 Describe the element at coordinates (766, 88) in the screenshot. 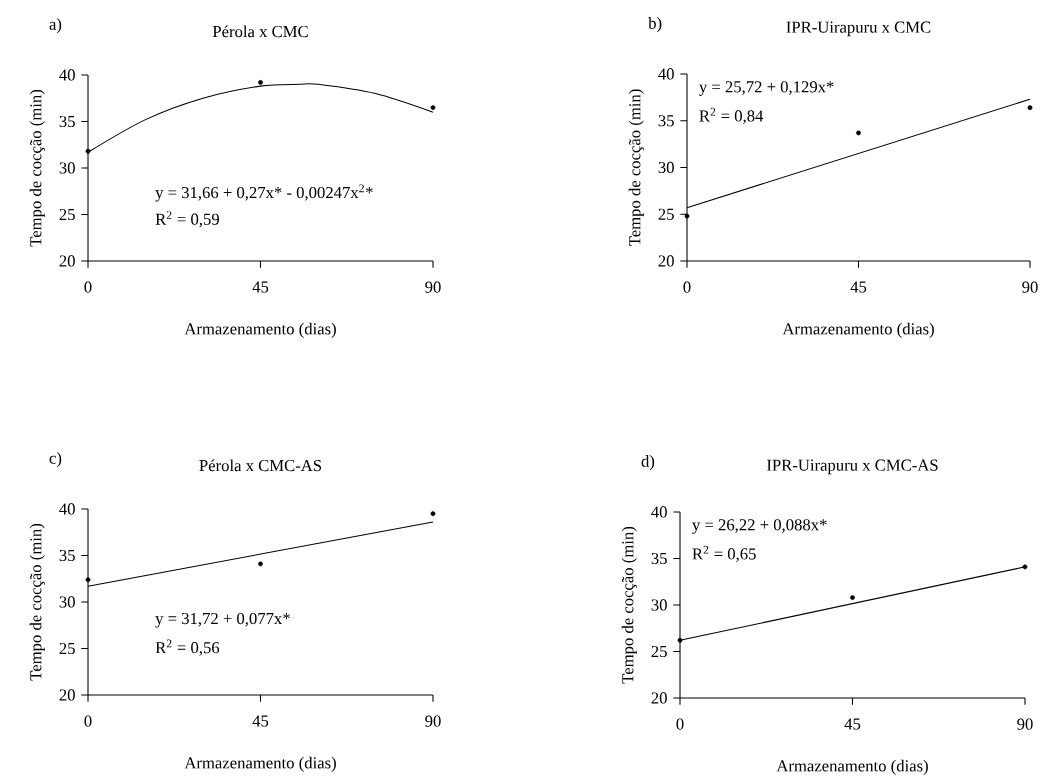

I see `annotation: y = 25,72 + 0,129x*` at that location.